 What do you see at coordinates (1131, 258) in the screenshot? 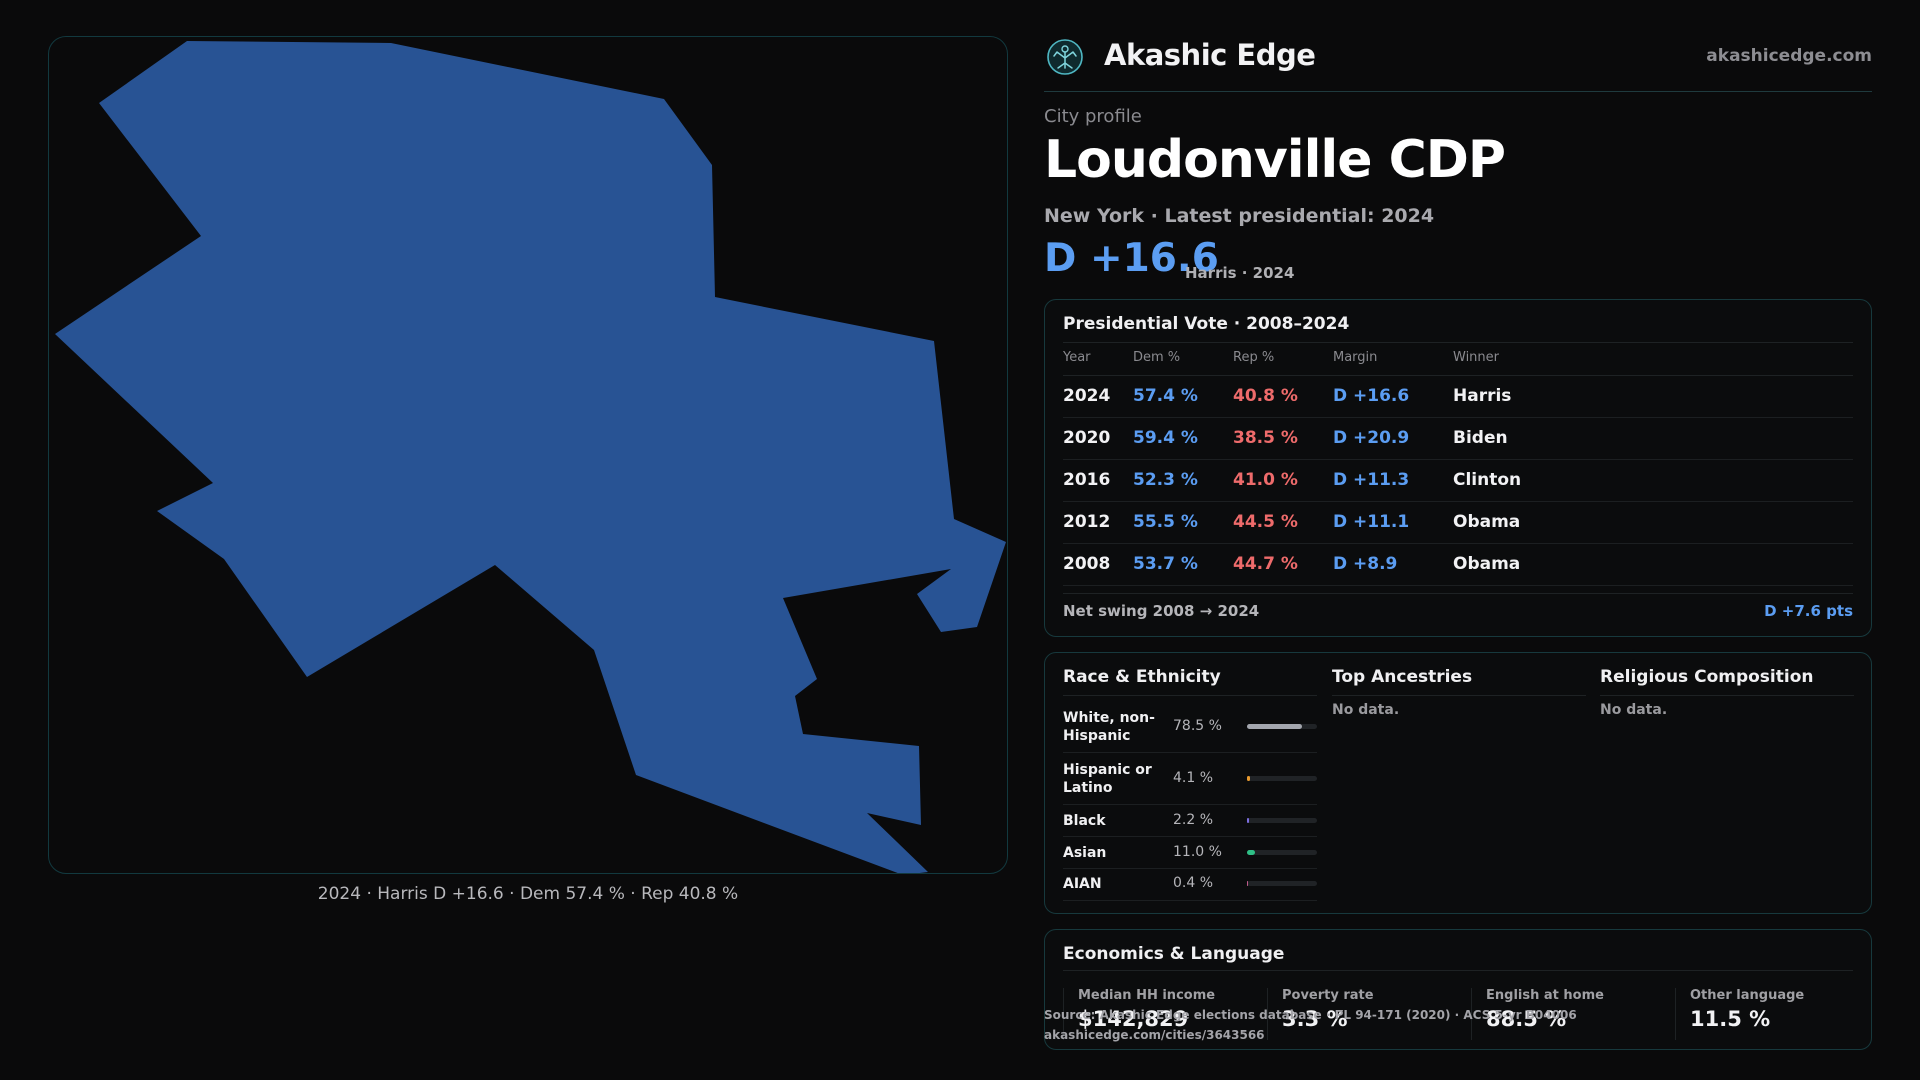
I see `headline-margin: D +16.6` at bounding box center [1131, 258].